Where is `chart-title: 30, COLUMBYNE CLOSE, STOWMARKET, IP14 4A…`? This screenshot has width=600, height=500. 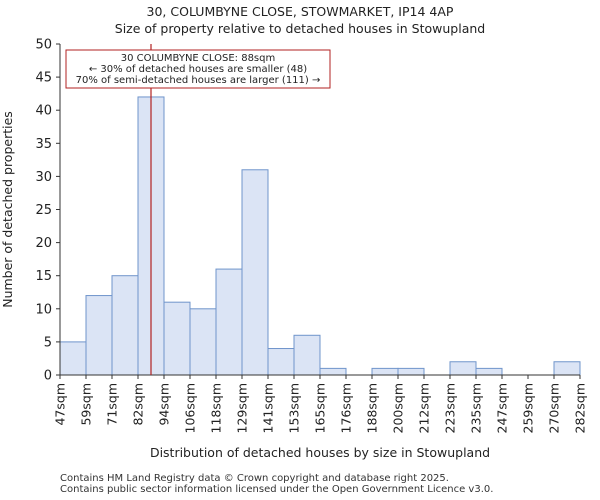
chart-title: 30, COLUMBYNE CLOSE, STOWMARKET, IP14 4A… is located at coordinates (300, 11).